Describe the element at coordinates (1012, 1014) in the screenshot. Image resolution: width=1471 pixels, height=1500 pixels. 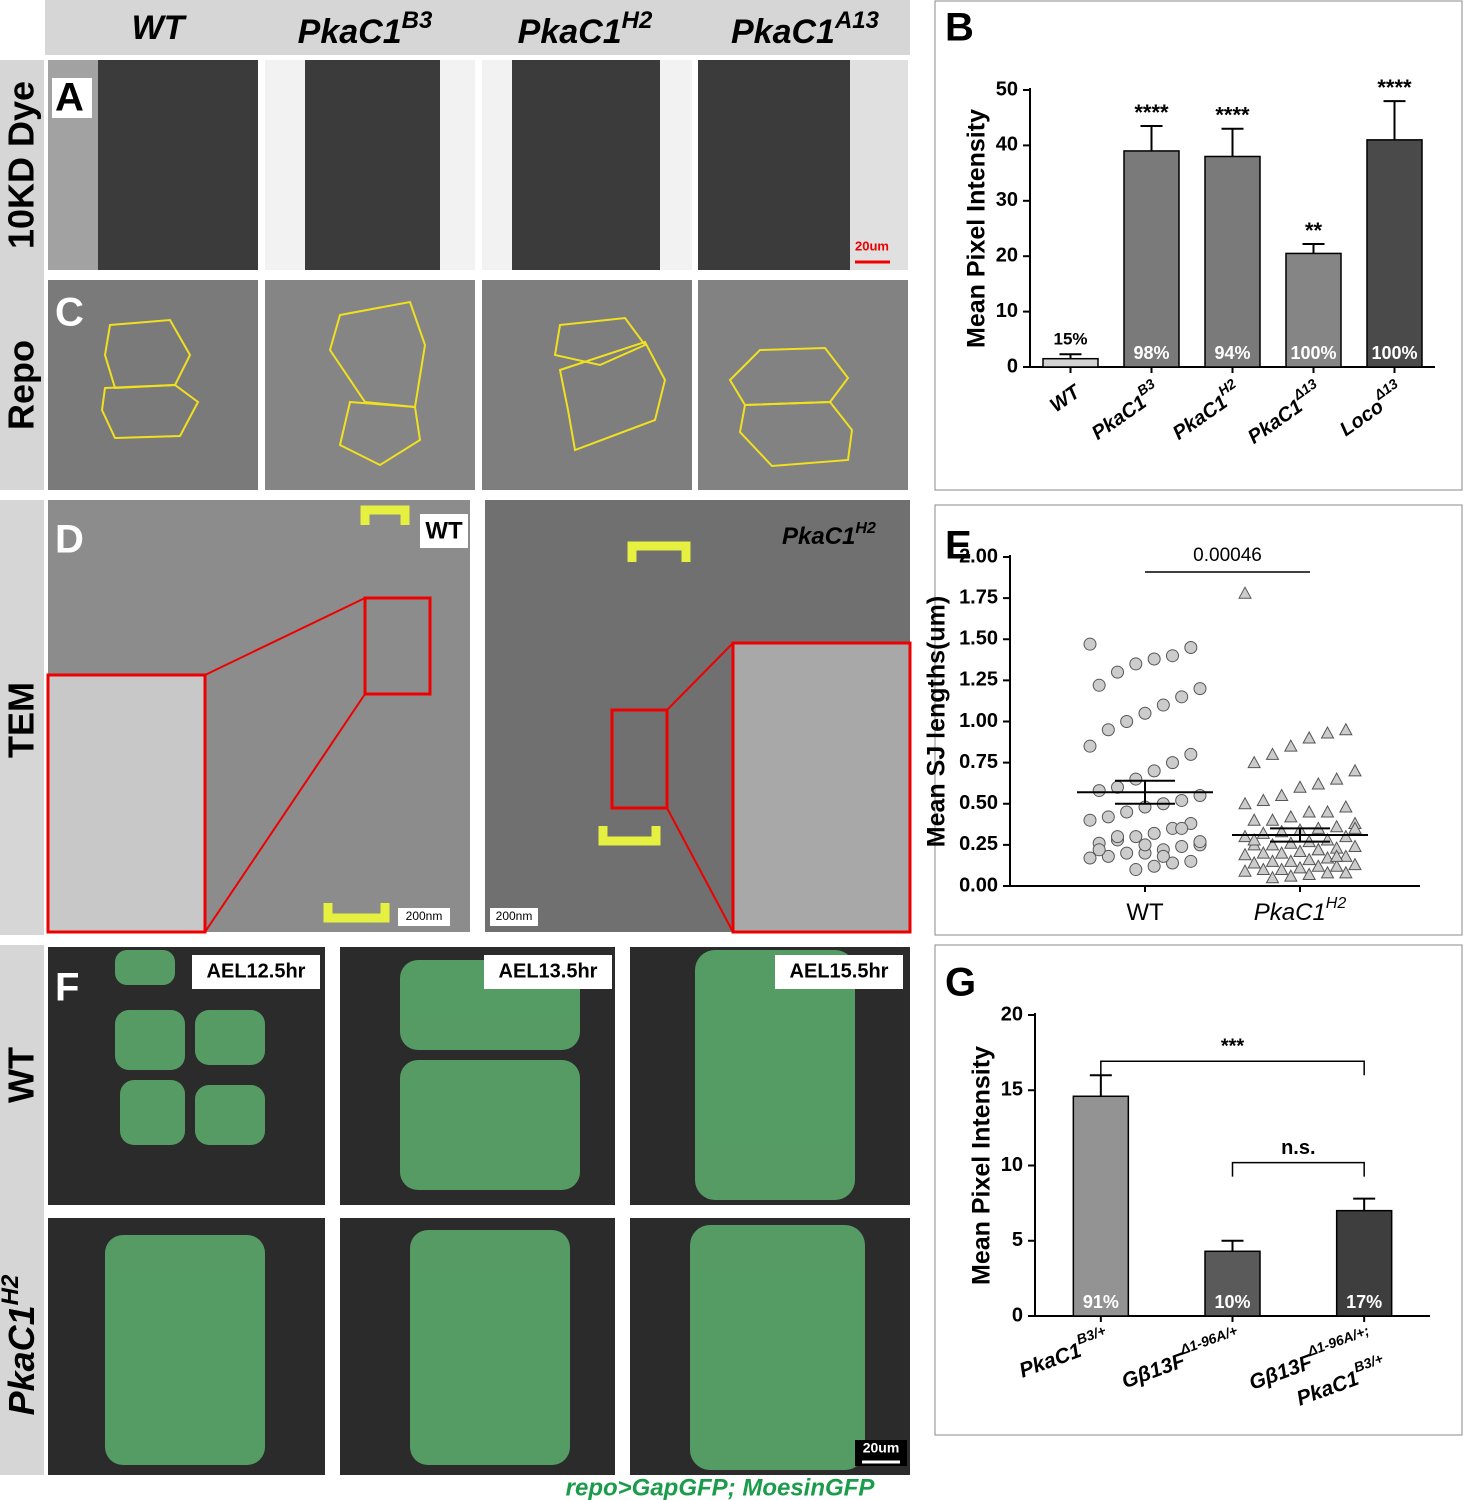
I see `y-tick-label: 20` at that location.